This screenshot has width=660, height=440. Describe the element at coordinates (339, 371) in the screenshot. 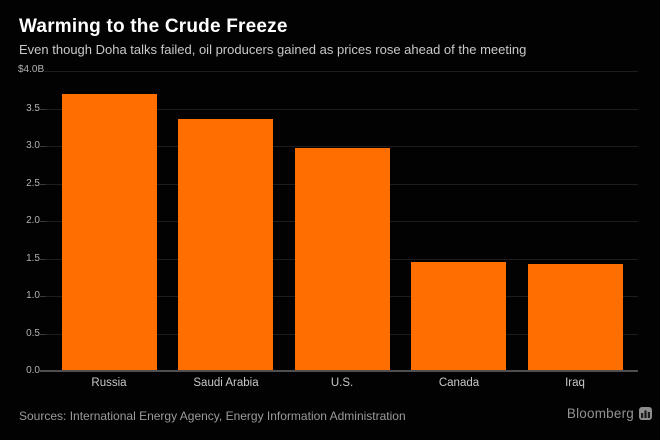

I see `x-axis-baseline` at that location.